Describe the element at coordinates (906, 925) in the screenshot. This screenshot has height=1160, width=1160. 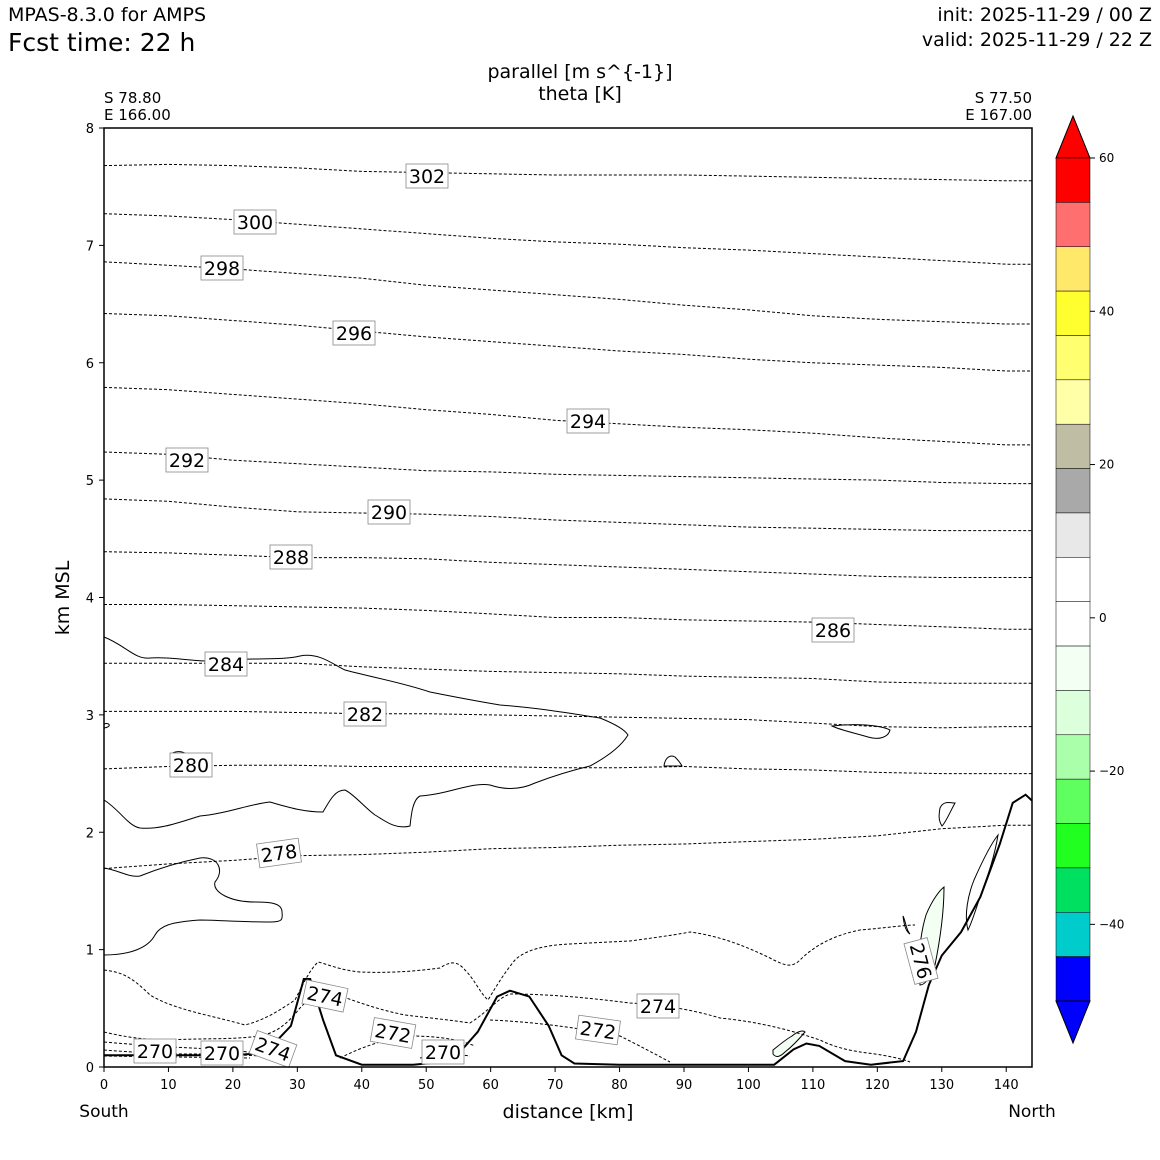
I see `wind-contour-sliver` at that location.